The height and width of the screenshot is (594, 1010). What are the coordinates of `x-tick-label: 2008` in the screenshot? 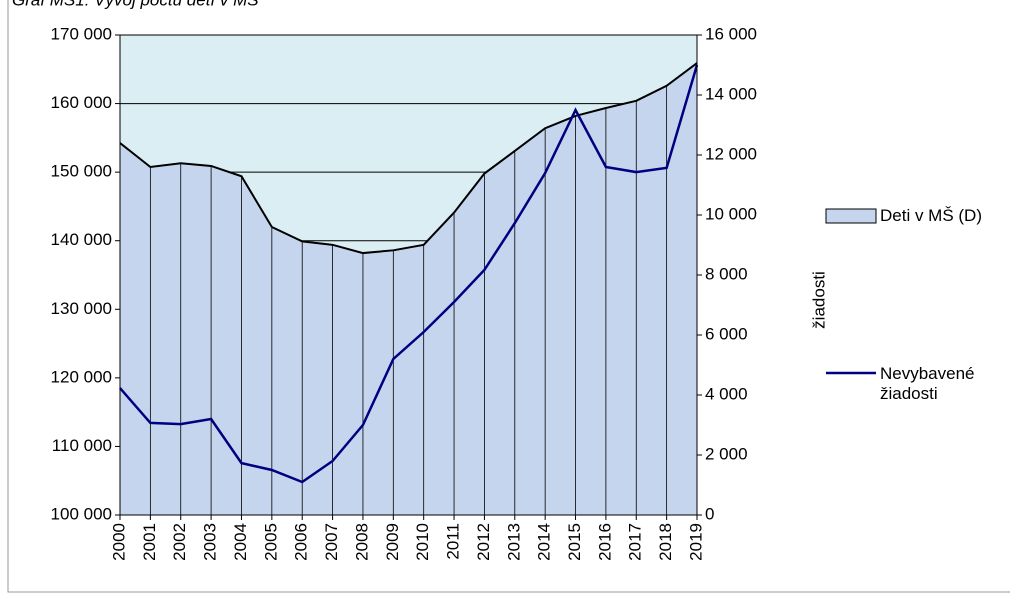 It's located at (361, 542).